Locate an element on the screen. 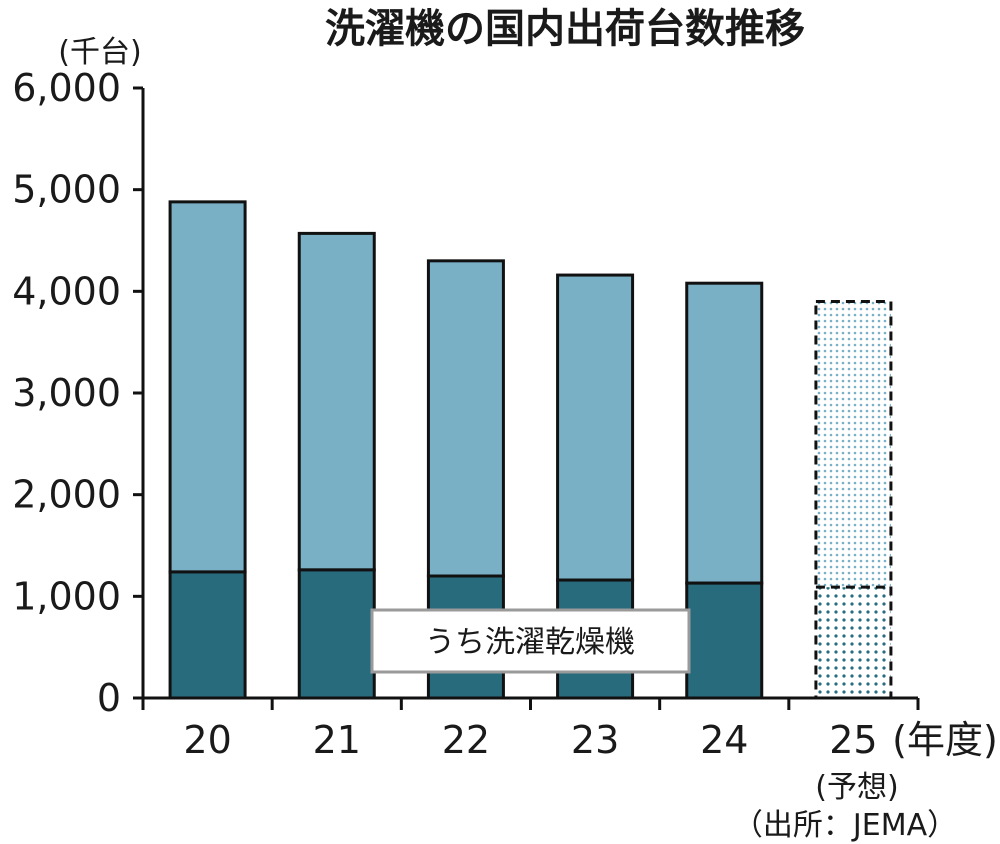  y-tick-label: 2,000 is located at coordinates (66, 495).